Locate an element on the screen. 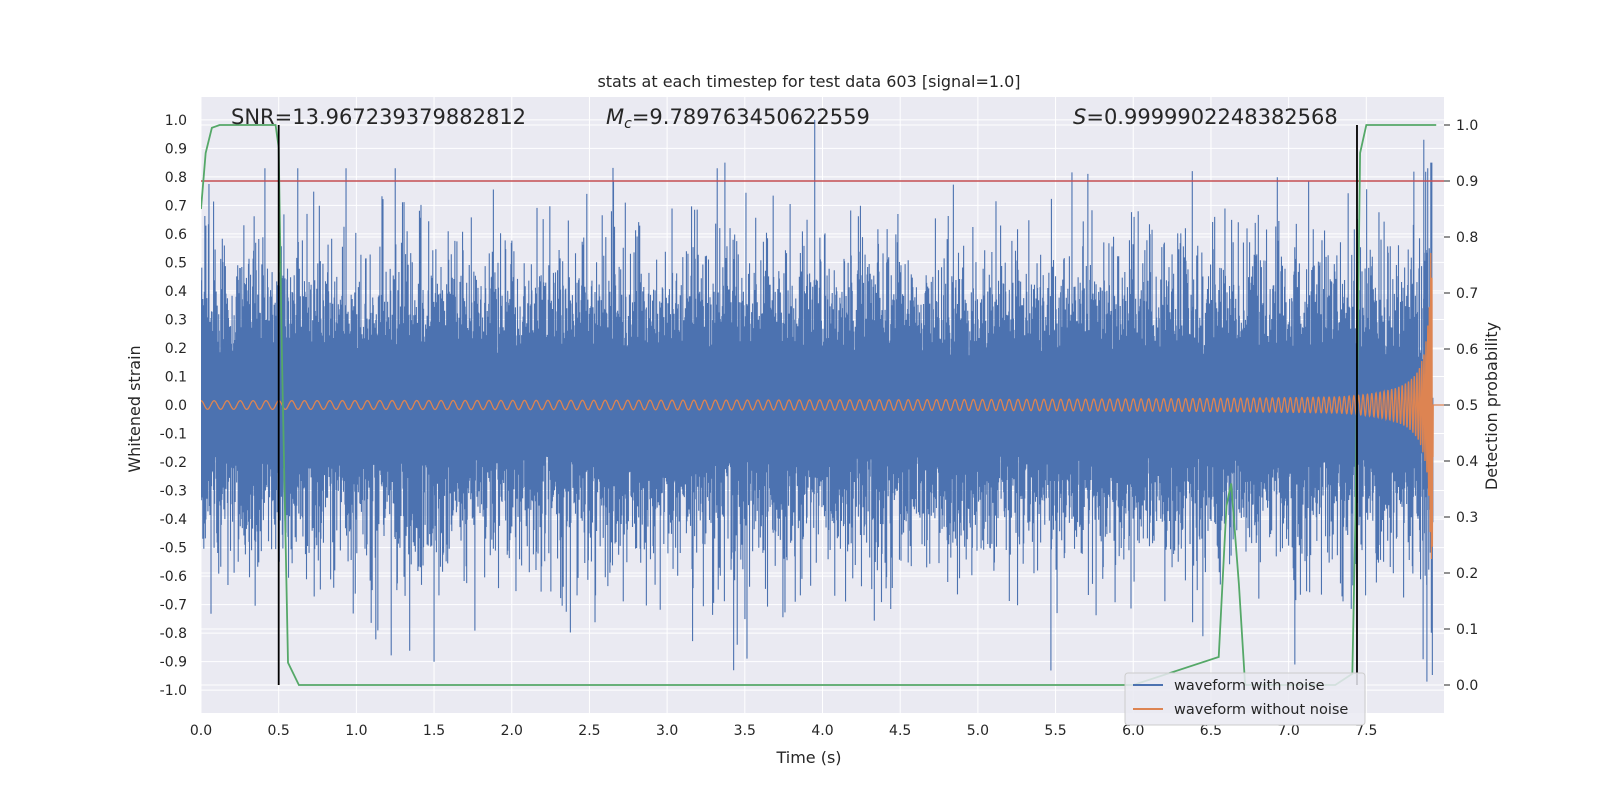 This screenshot has height=800, width=1600. x-tick-label: 7.5 is located at coordinates (1366, 731).